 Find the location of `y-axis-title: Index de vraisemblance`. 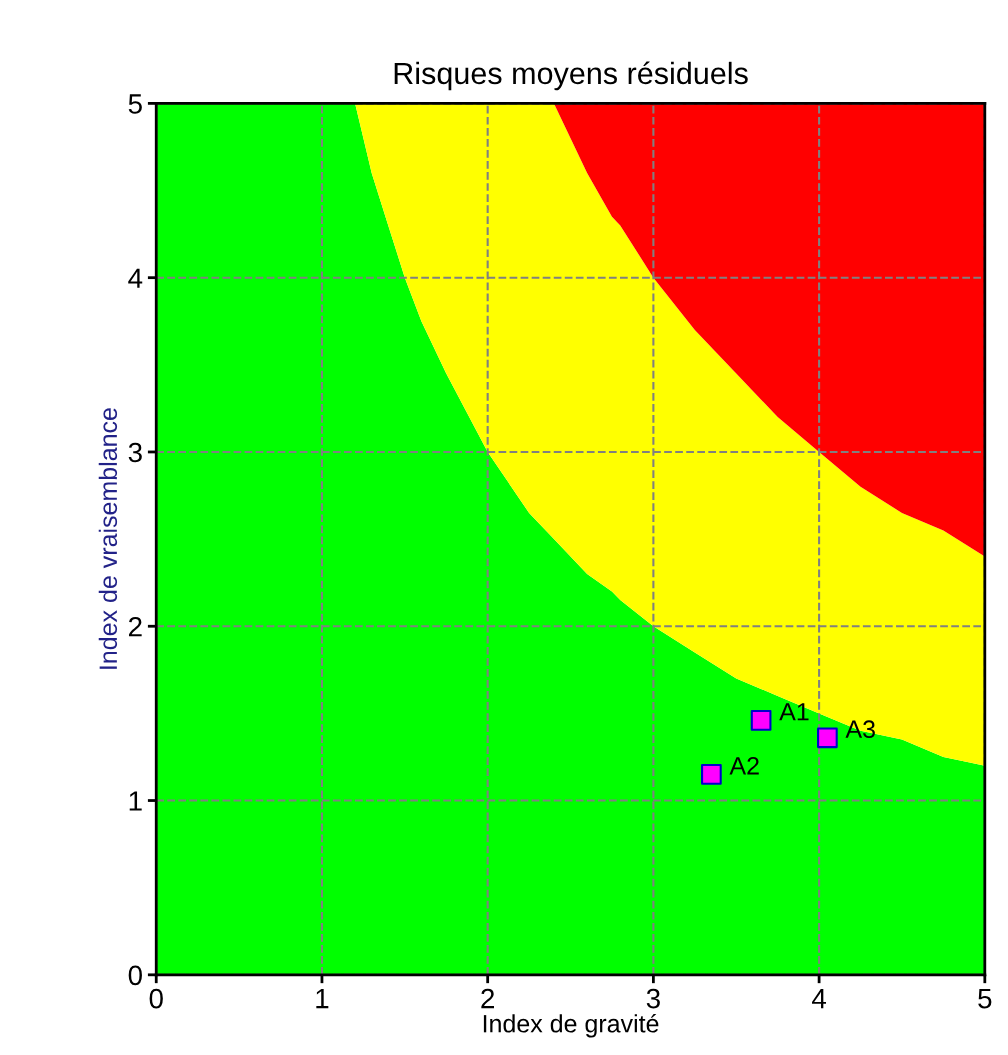

y-axis-title: Index de vraisemblance is located at coordinates (108, 538).